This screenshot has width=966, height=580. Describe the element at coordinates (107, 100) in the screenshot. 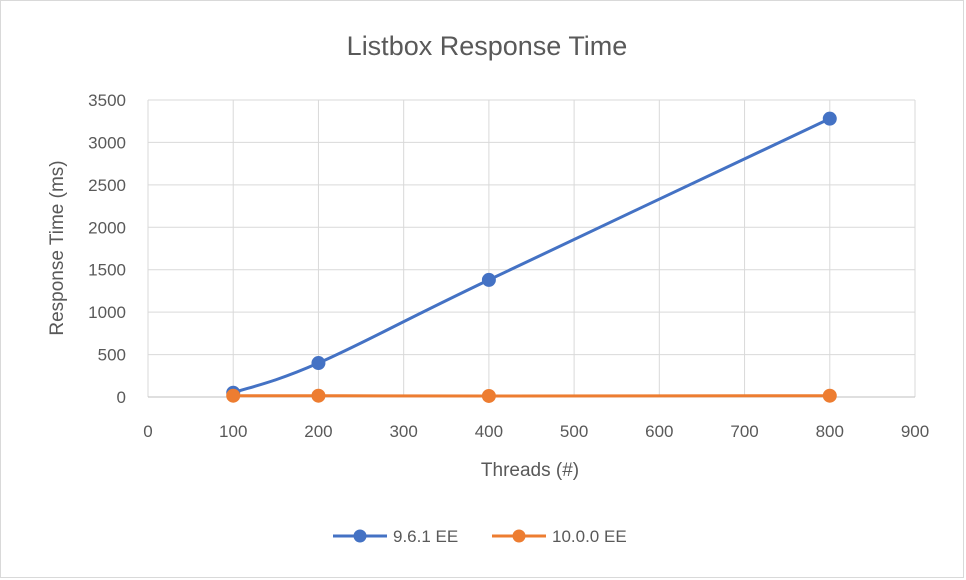

I see `y-tick-label: 3500` at that location.